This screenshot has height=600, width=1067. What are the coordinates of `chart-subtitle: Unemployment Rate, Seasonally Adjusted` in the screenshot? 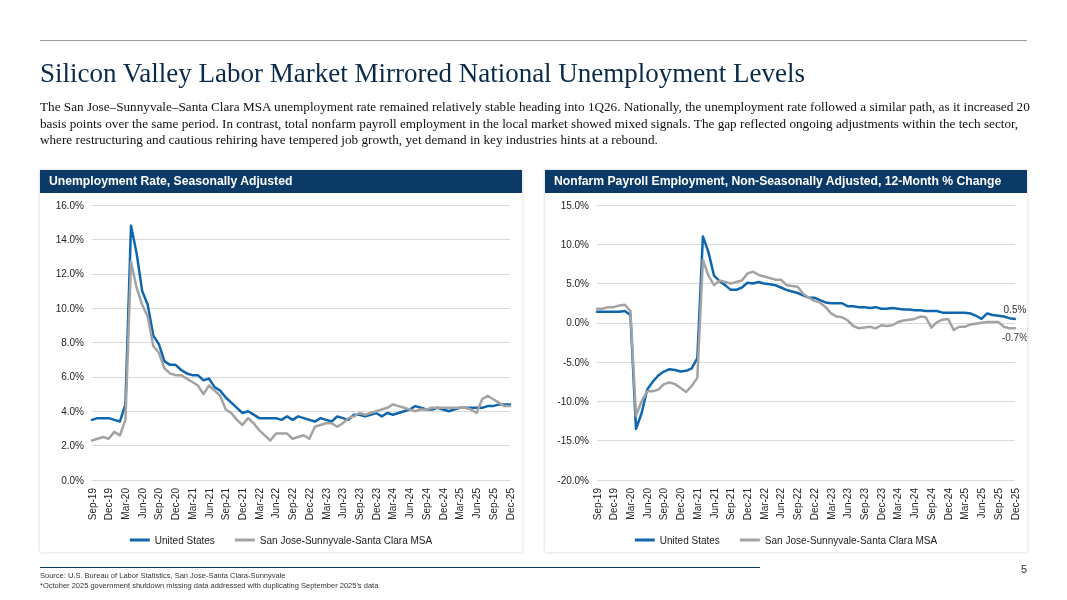 It's located at (281, 181).